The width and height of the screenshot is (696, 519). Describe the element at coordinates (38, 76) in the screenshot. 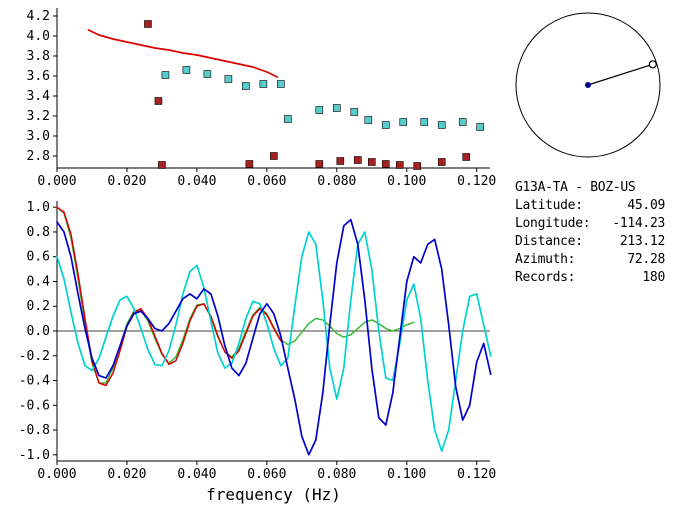

I see `y-tick-label: 3.6` at that location.